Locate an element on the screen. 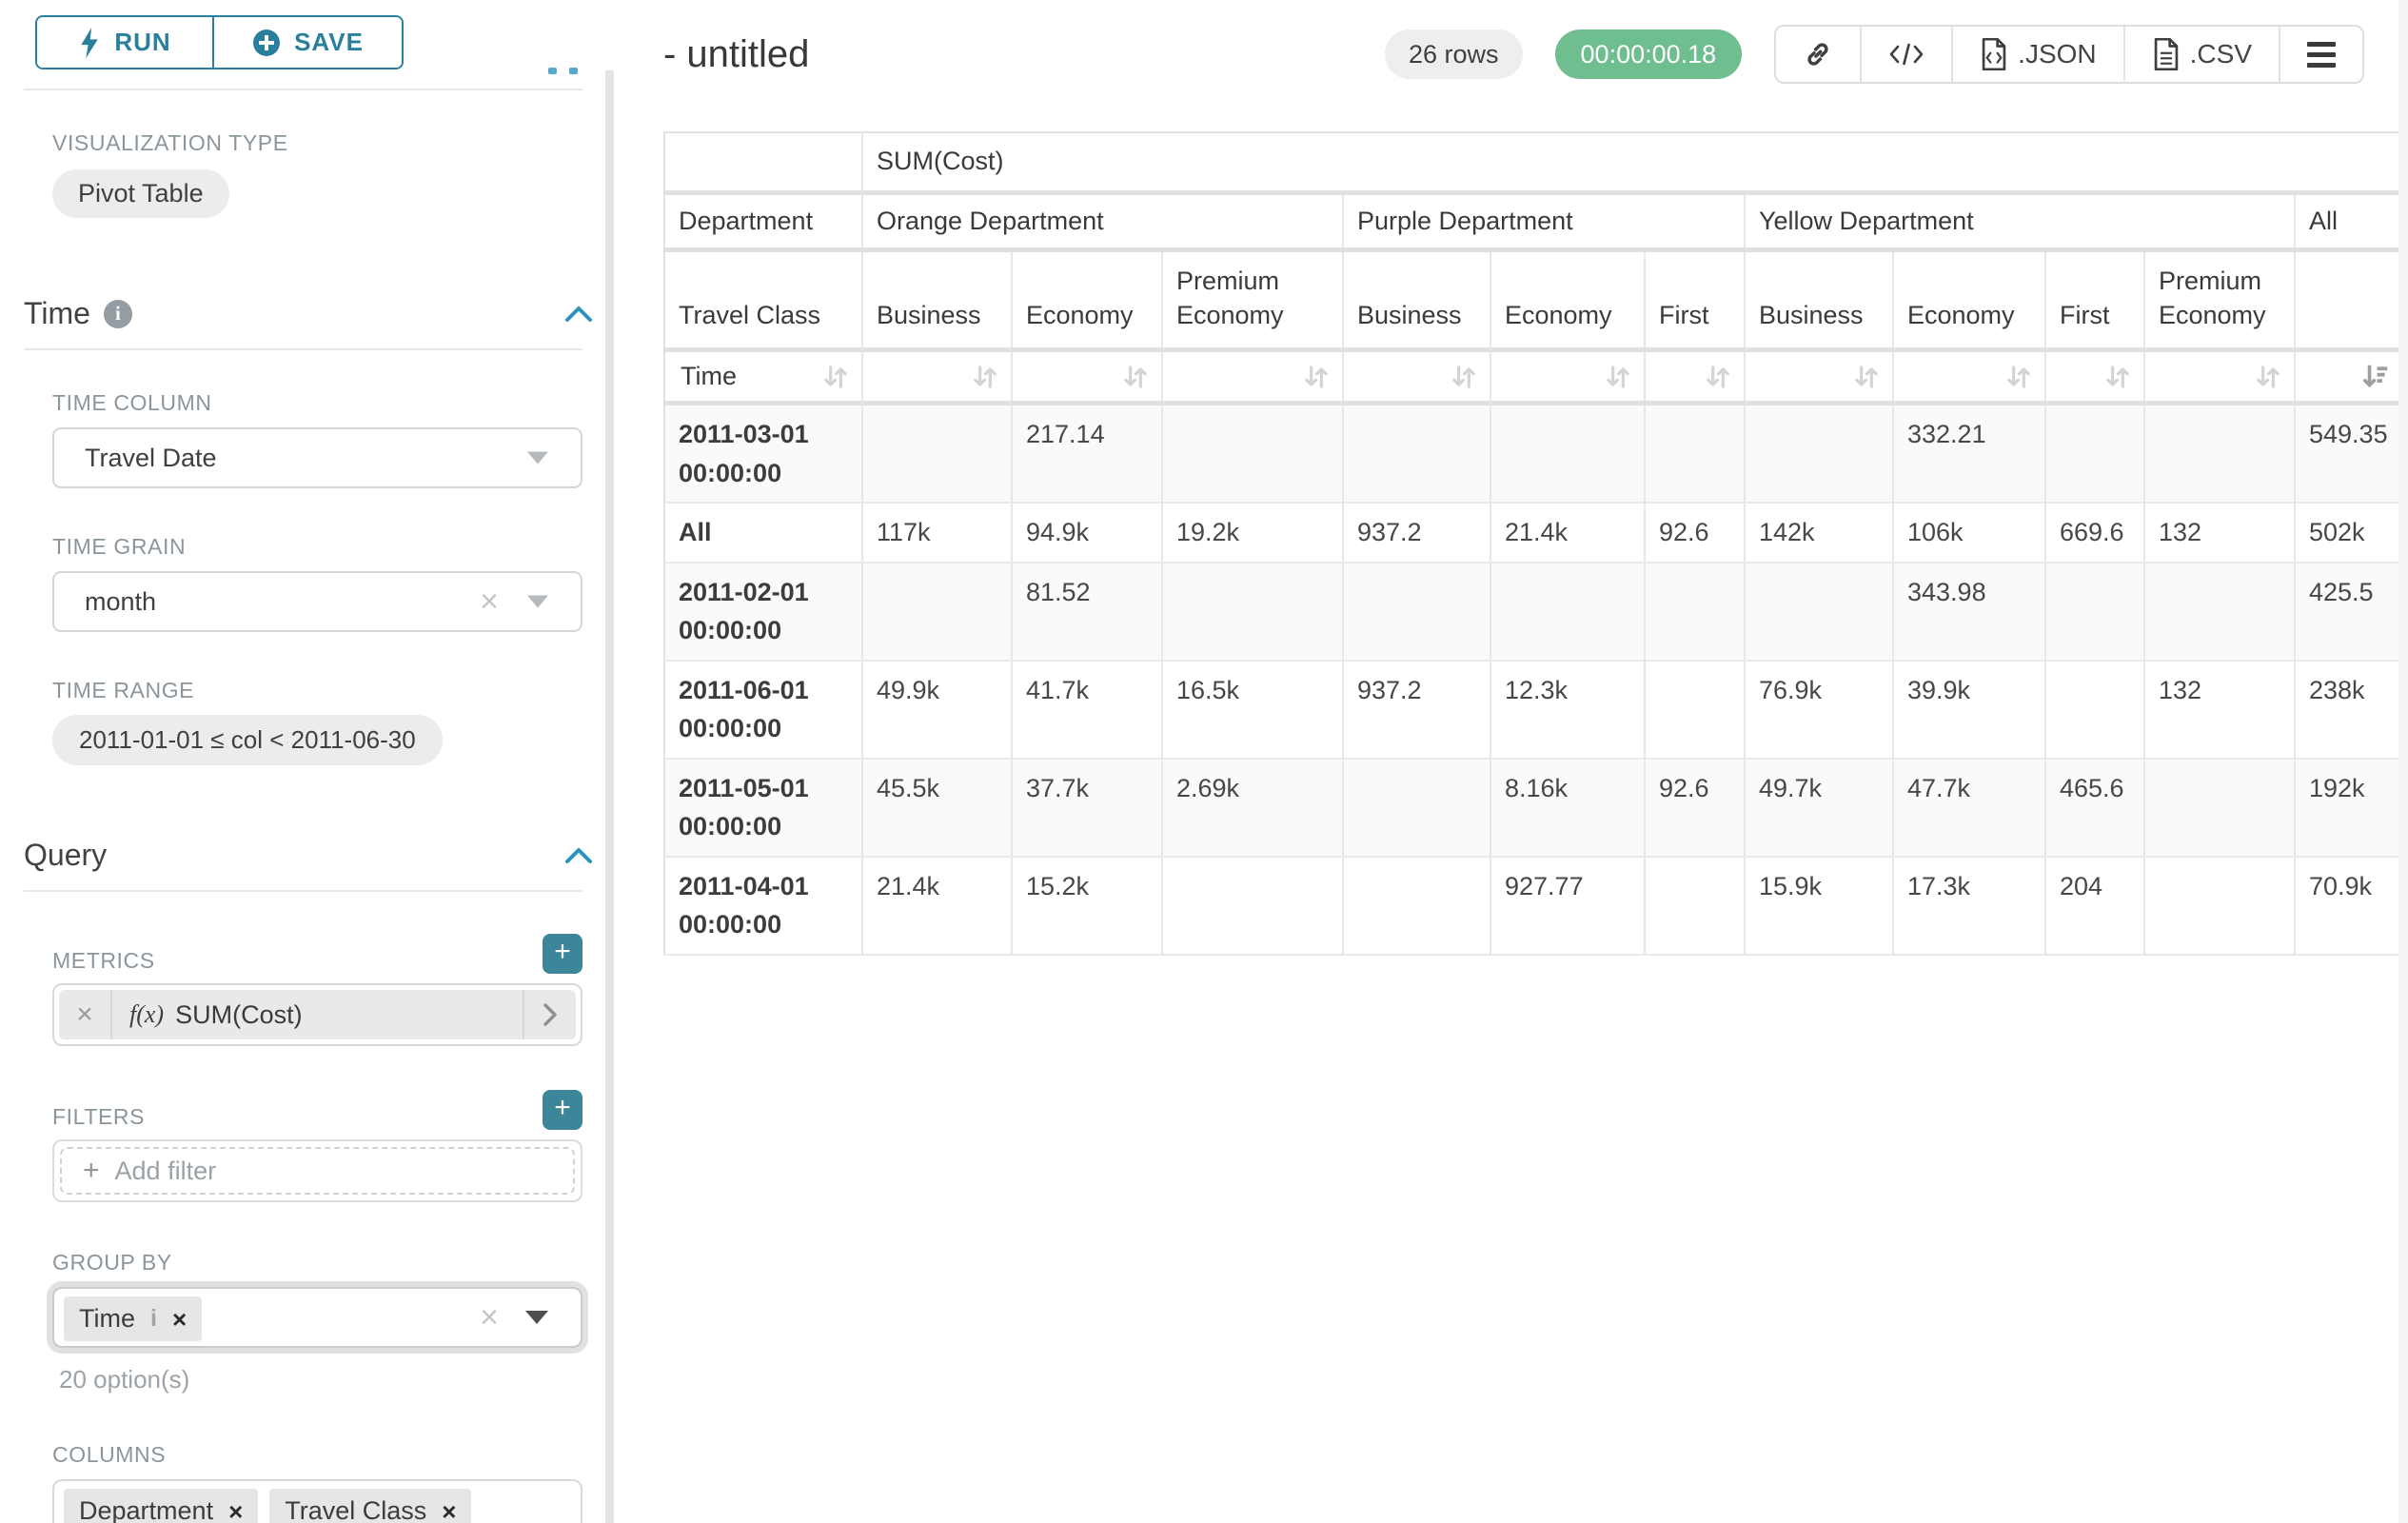  row-dimension-label: Time is located at coordinates (709, 376).